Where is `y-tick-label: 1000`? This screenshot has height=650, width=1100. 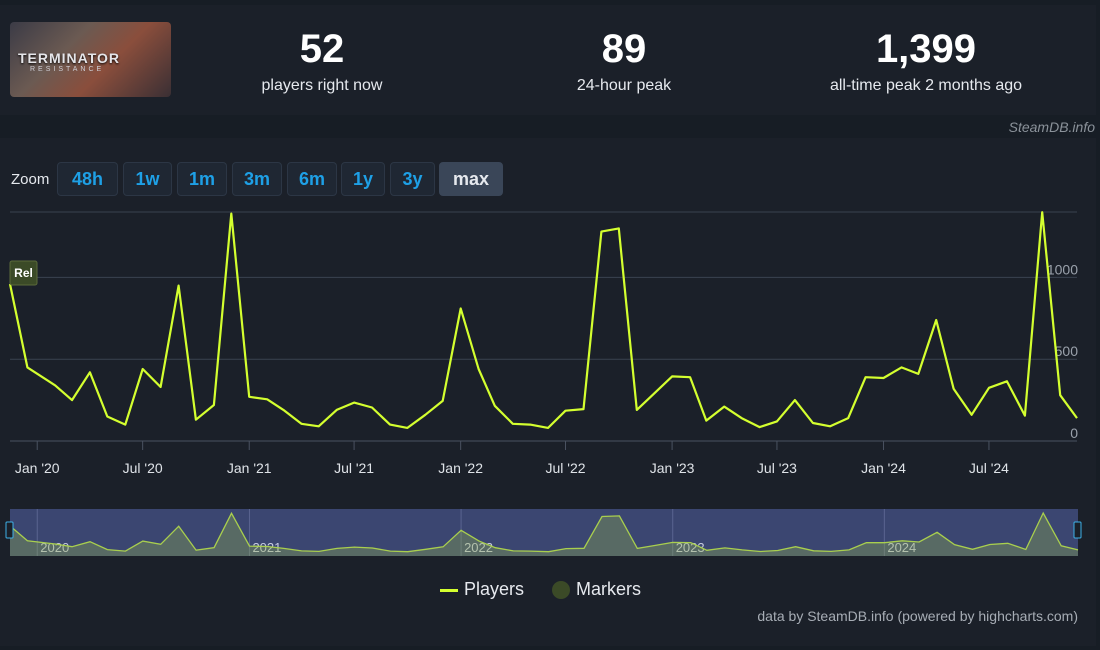 y-tick-label: 1000 is located at coordinates (1062, 269).